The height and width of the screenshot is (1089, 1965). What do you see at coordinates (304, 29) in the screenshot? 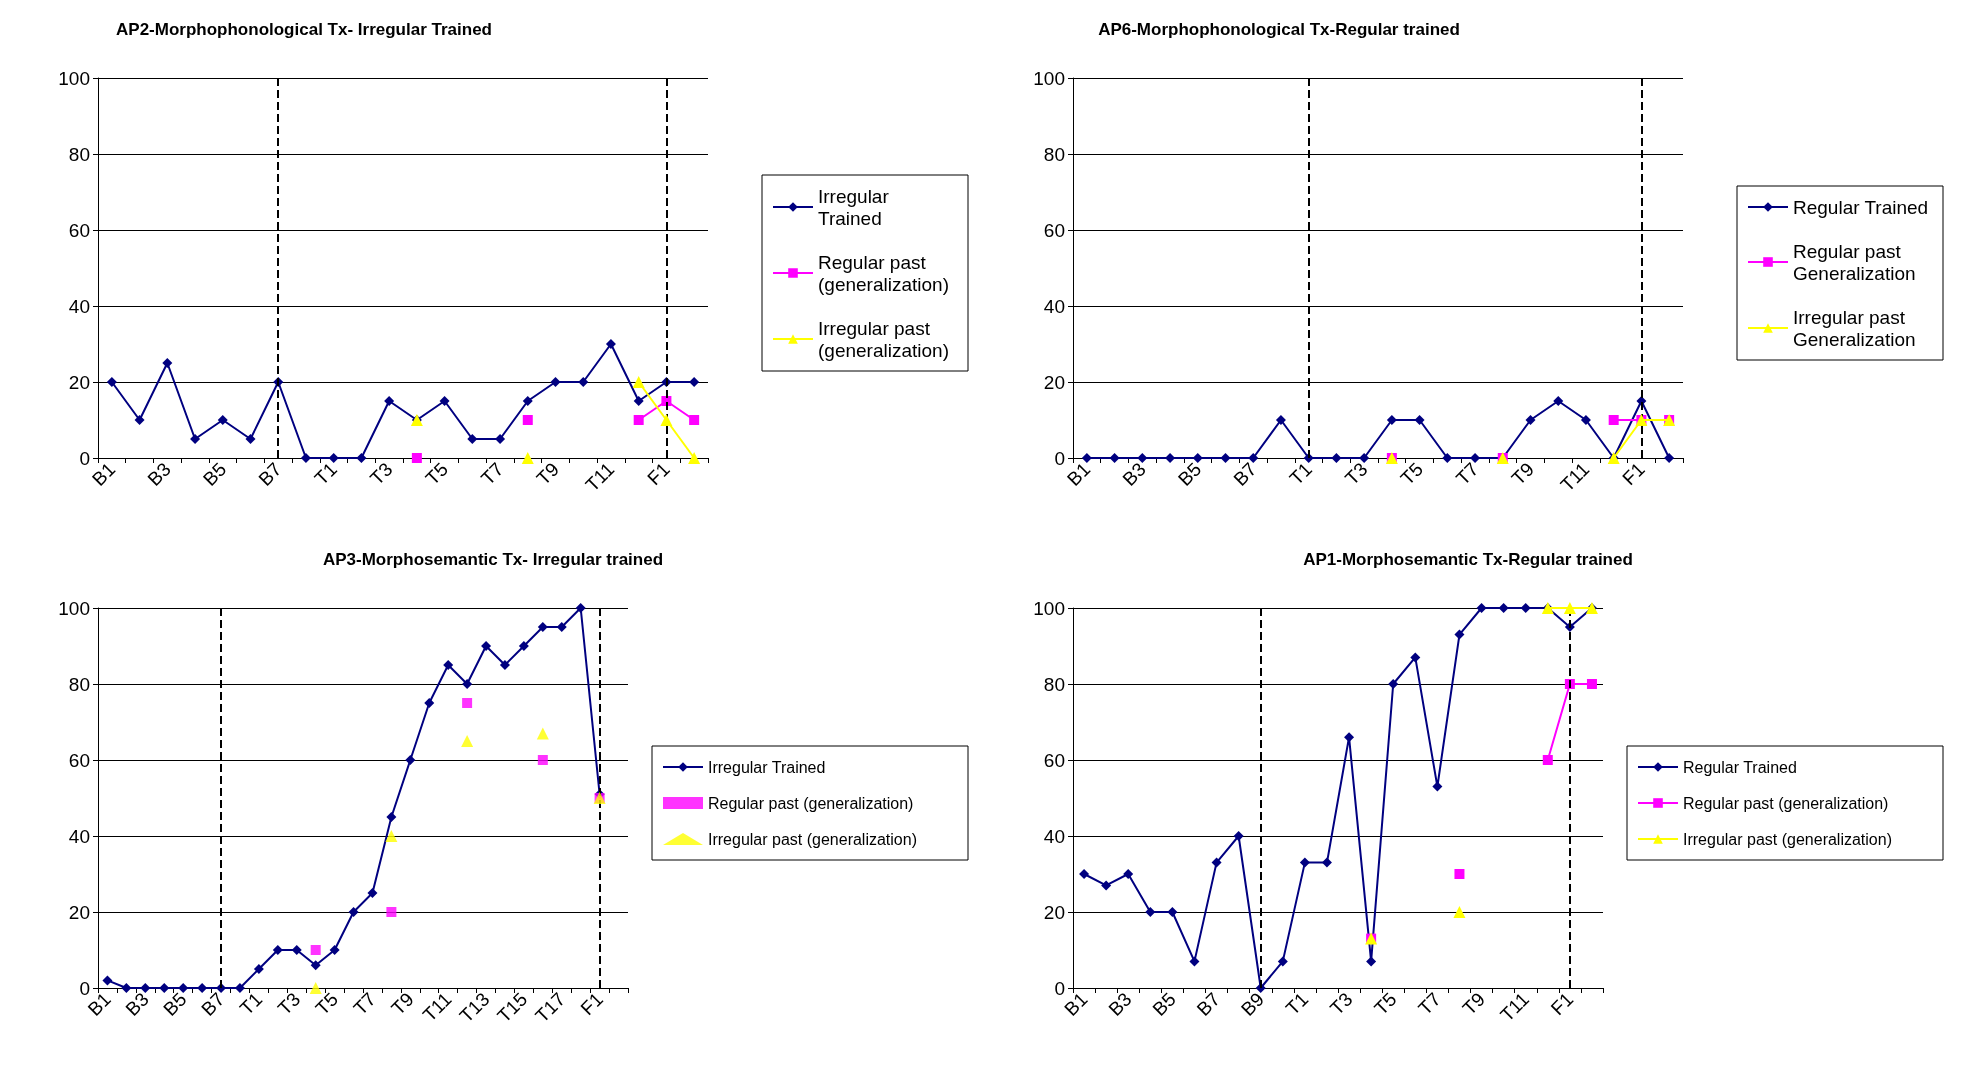
I see `chart-title: AP2-Morphophonological Tx- Irregular Trained` at bounding box center [304, 29].